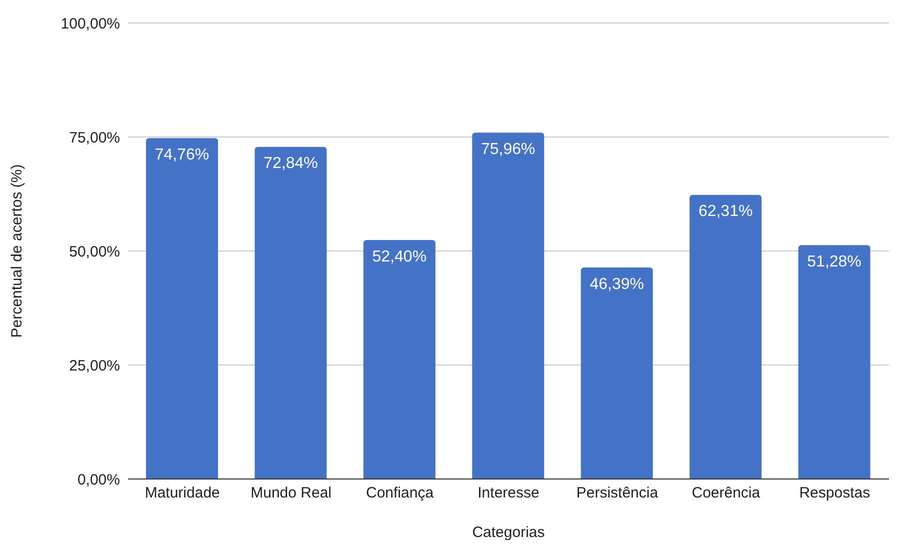 Image resolution: width=907 pixels, height=553 pixels. What do you see at coordinates (291, 163) in the screenshot?
I see `data-label: 72,84%` at bounding box center [291, 163].